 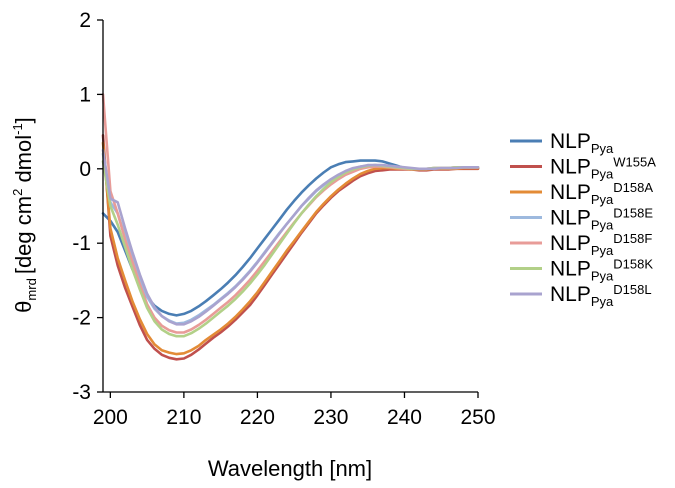 I want to click on legend-item: NLPPyaD158E, so click(x=581, y=219).